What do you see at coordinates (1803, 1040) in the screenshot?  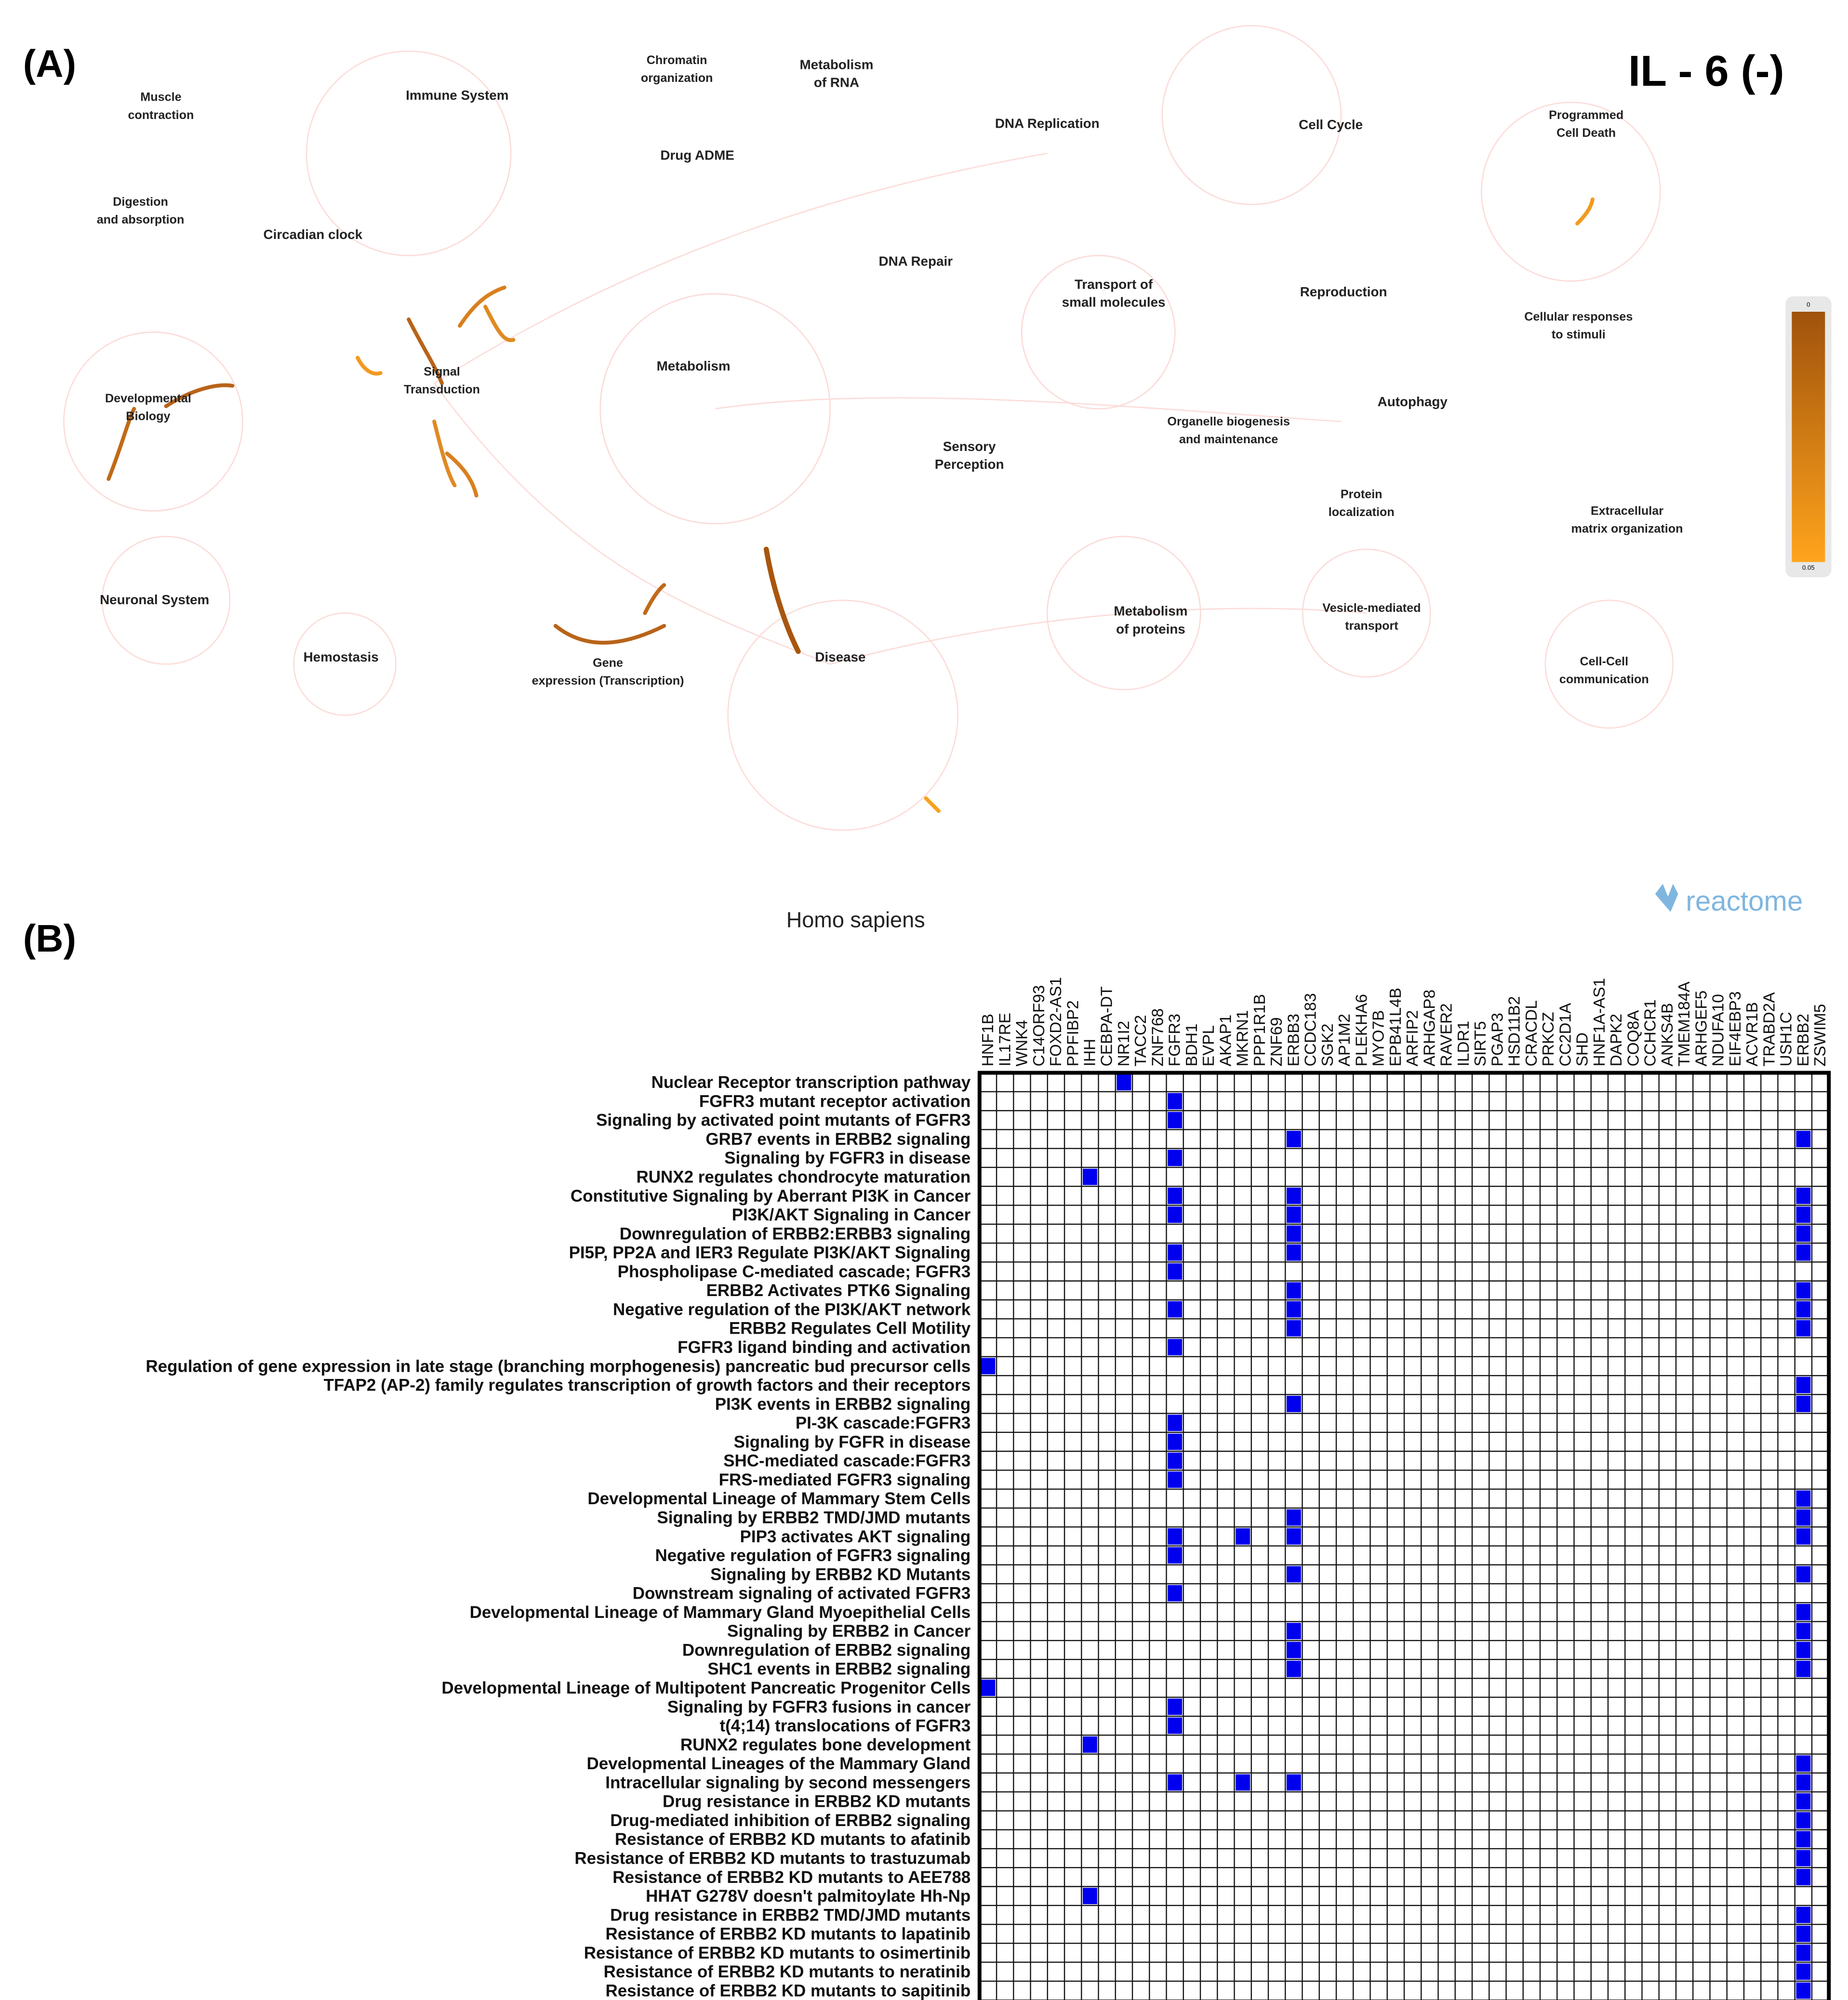 I see `column-label: ERBB2` at bounding box center [1803, 1040].